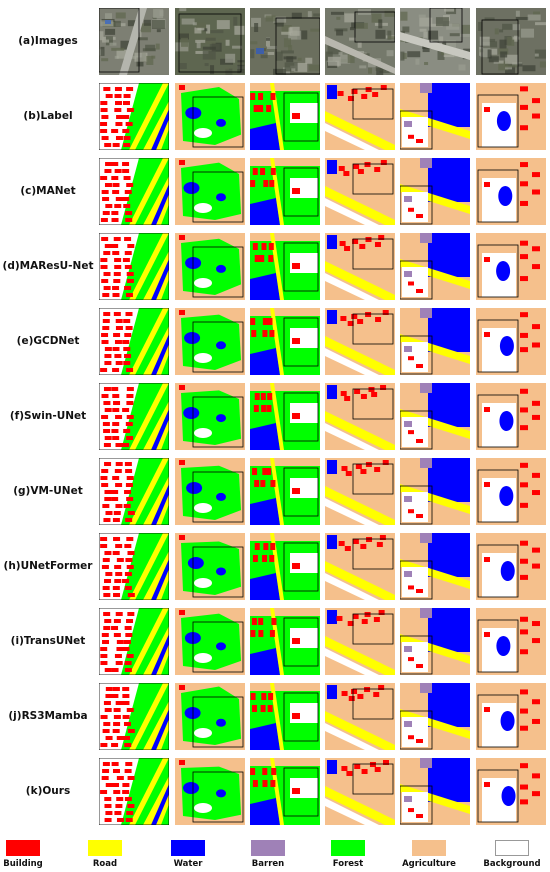 The image size is (550, 872). What do you see at coordinates (429, 864) in the screenshot?
I see `legend-label: Agriculture` at bounding box center [429, 864].